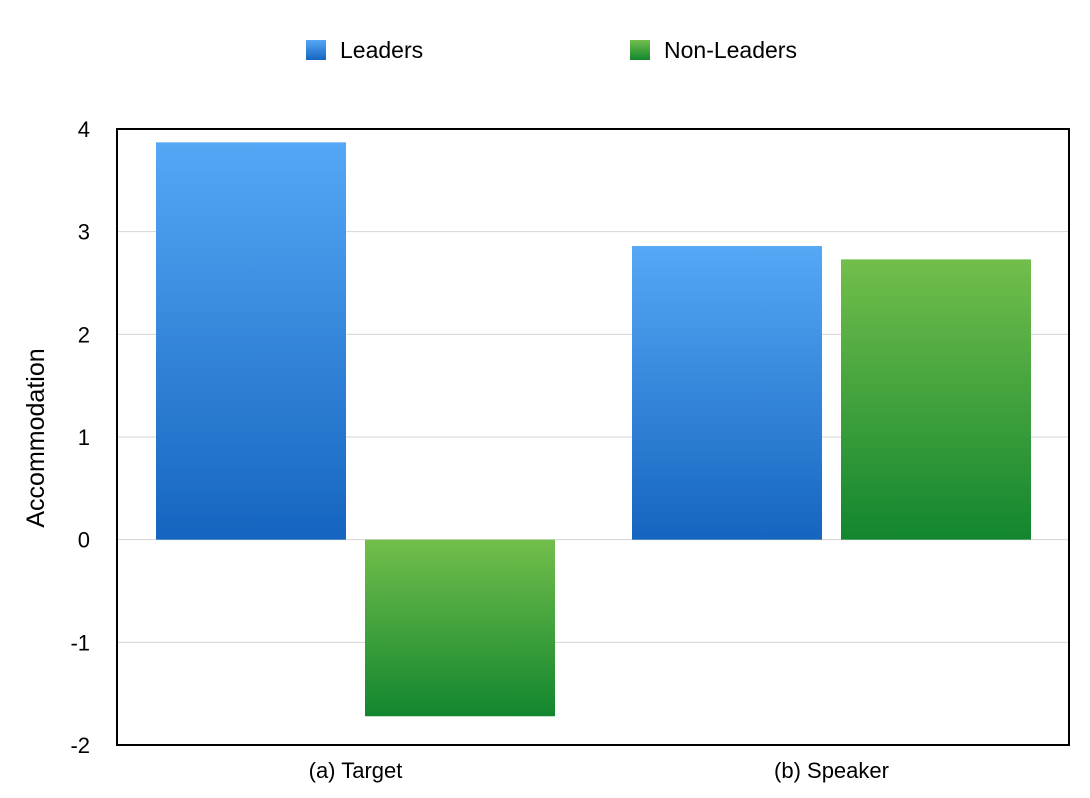  Describe the element at coordinates (551, 50) in the screenshot. I see `legend: Leaders Non-Leaders` at that location.